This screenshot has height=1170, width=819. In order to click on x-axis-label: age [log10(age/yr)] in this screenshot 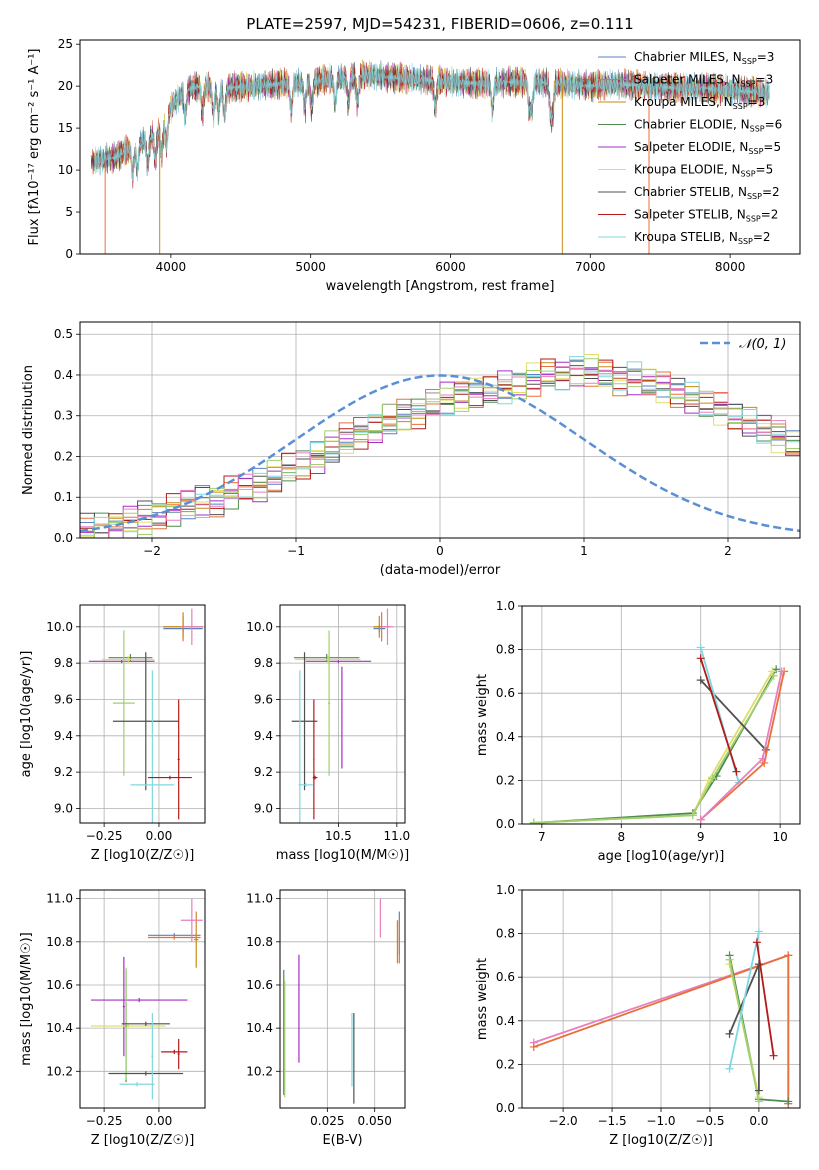, I will do `click(661, 856)`.